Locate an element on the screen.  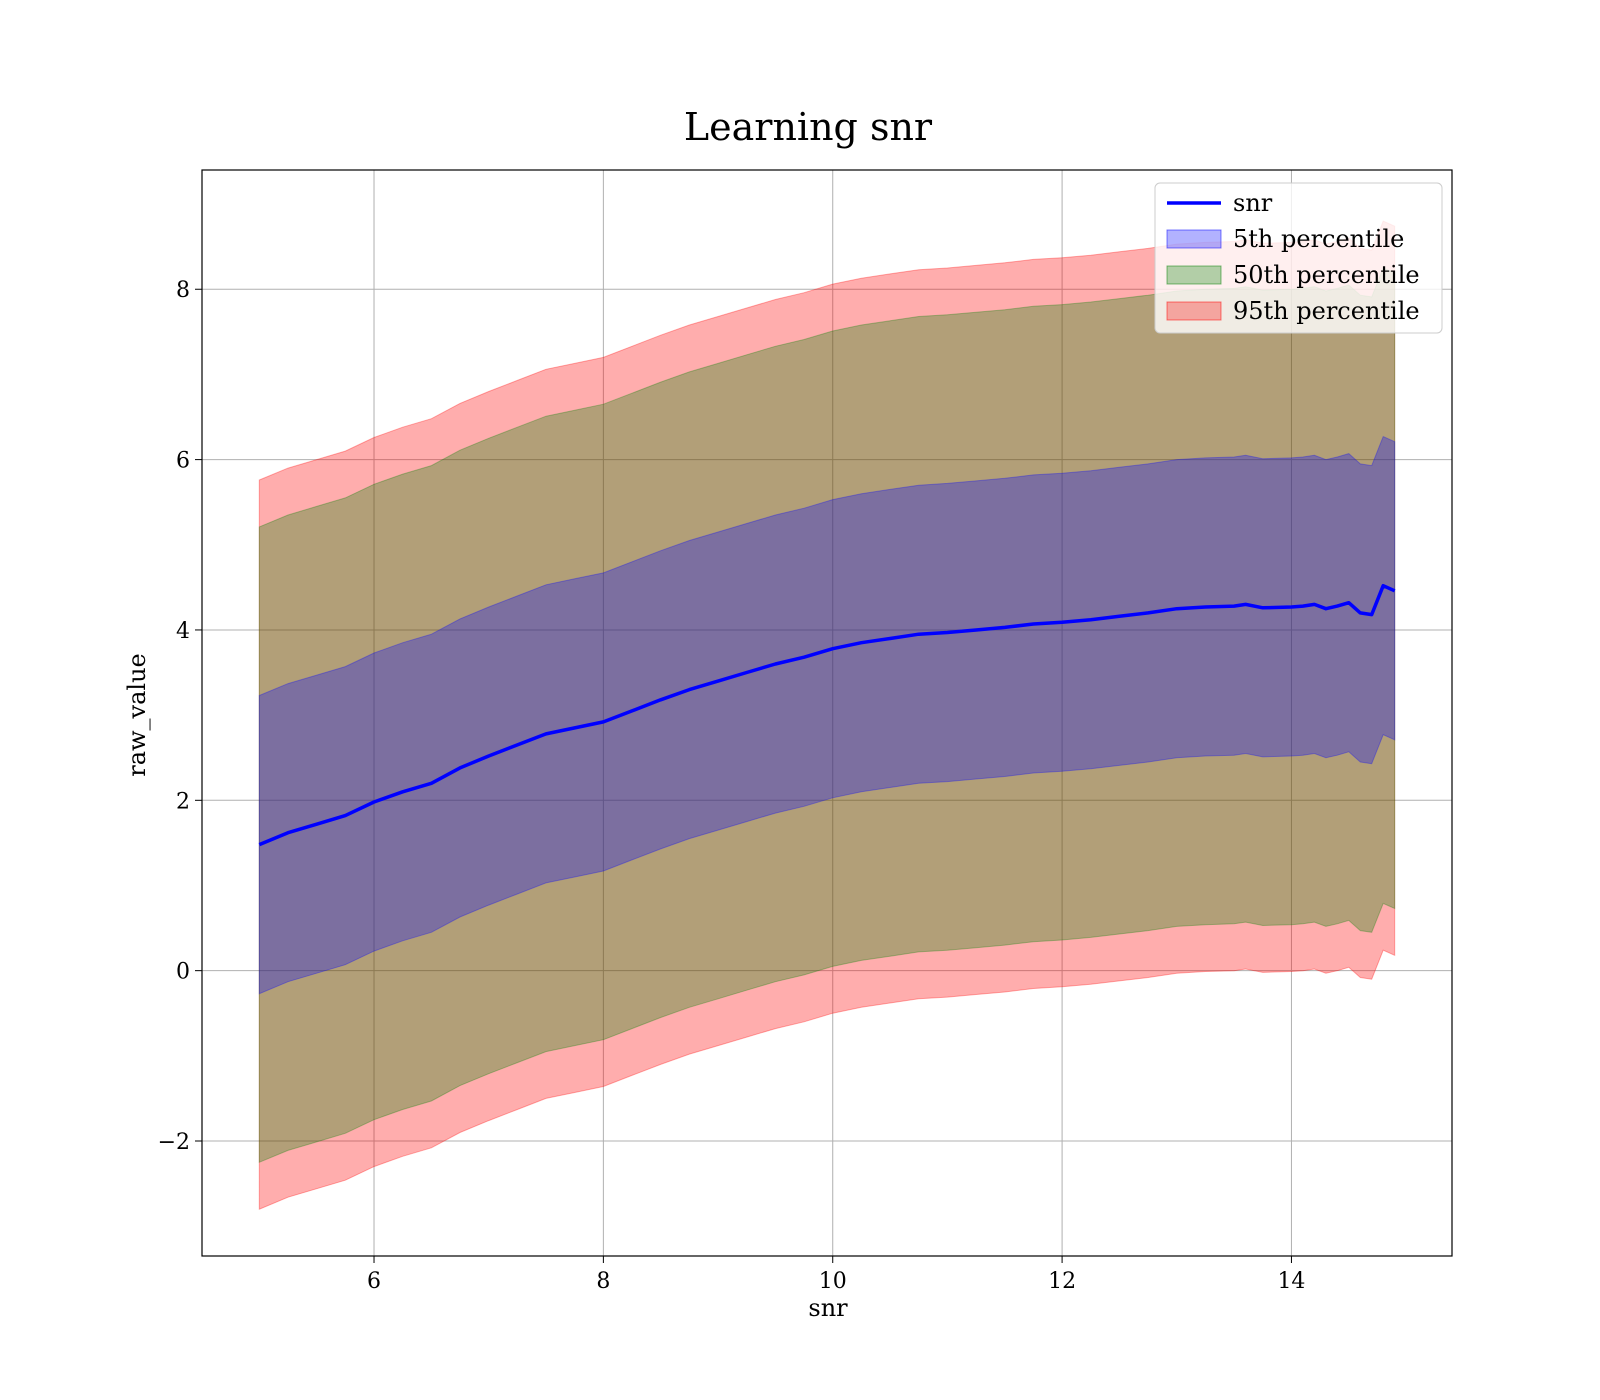
x-tick-label-4: 14 is located at coordinates (1291, 1281).